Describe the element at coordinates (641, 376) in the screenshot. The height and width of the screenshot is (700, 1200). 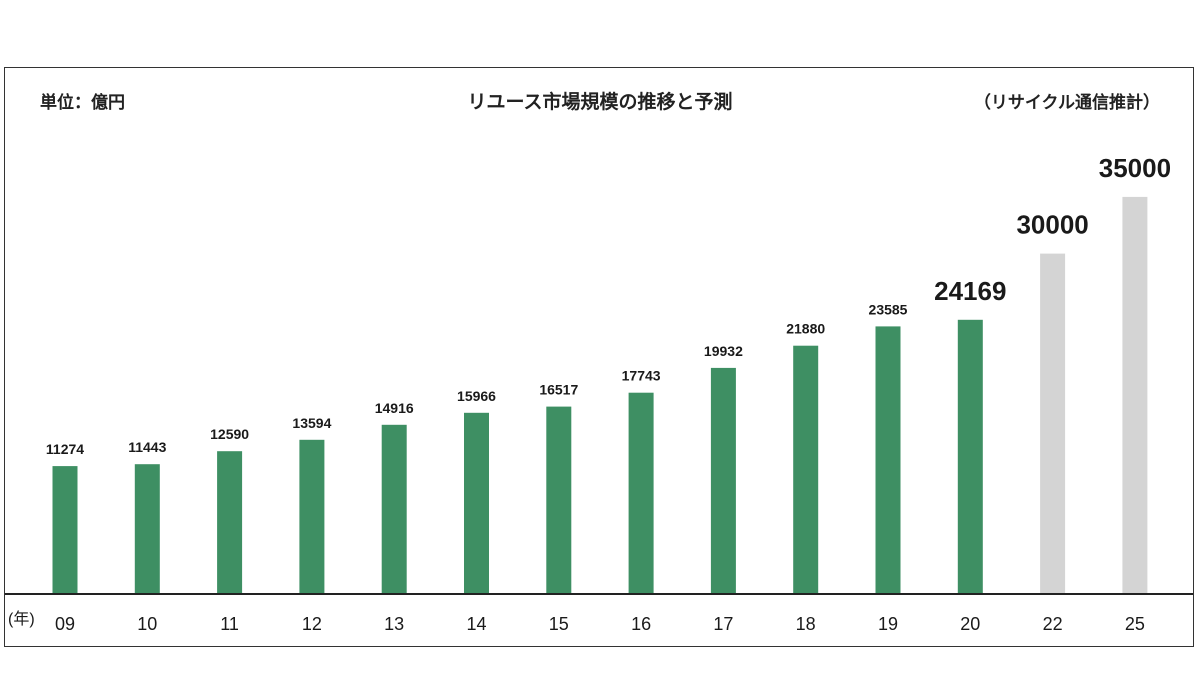
I see `value-label-16: 17743` at that location.